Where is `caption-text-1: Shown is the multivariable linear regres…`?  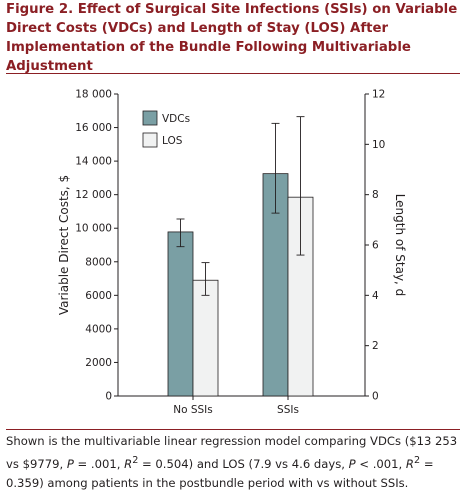
caption-text-1: Shown is the multivariable linear regres… is located at coordinates (232, 452).